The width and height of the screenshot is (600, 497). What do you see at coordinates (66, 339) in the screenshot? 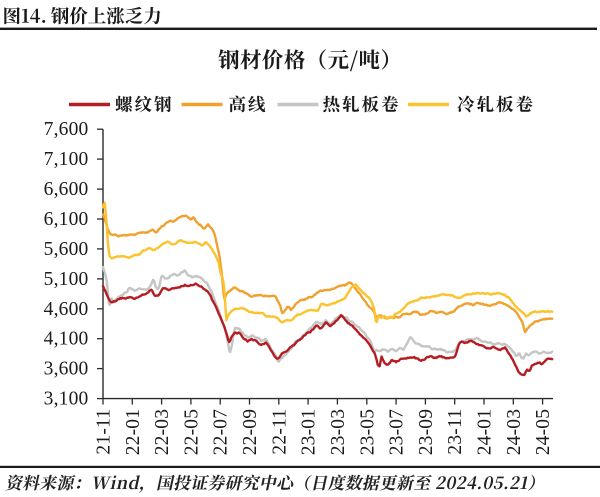
I see `svg-text: 4,100` at bounding box center [66, 339].